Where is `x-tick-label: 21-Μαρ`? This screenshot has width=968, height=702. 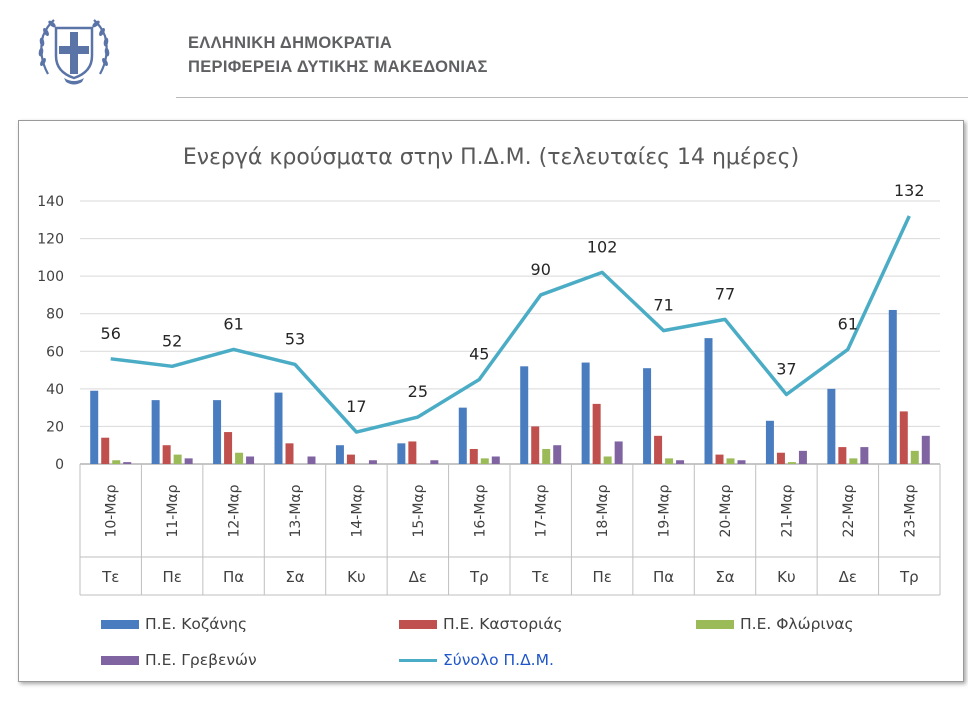 x-tick-label: 21-Μαρ is located at coordinates (787, 510).